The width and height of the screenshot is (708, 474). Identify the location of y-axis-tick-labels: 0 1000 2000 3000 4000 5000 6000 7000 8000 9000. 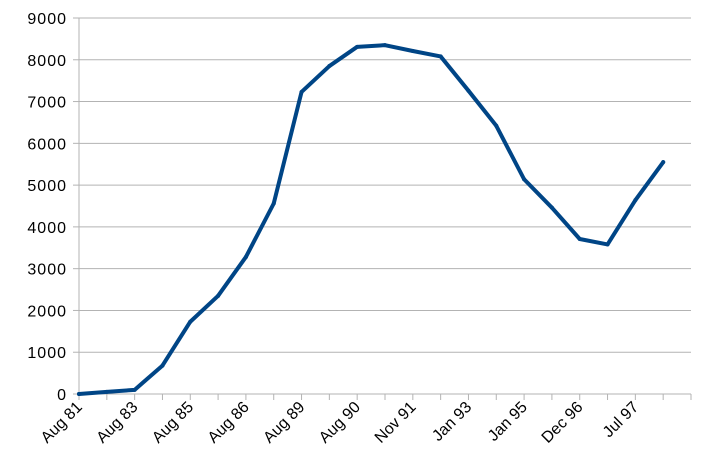
(47, 207).